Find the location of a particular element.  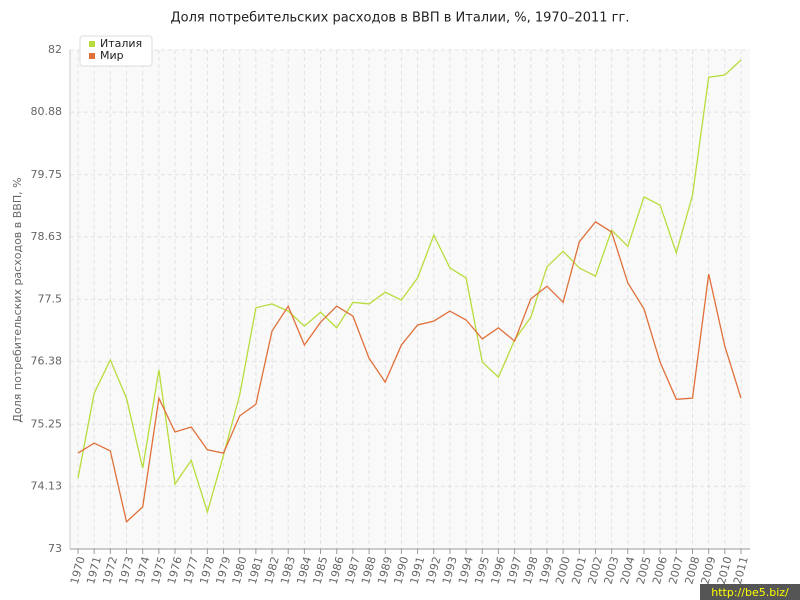

y-tick-label: 74.13 is located at coordinates (47, 485).